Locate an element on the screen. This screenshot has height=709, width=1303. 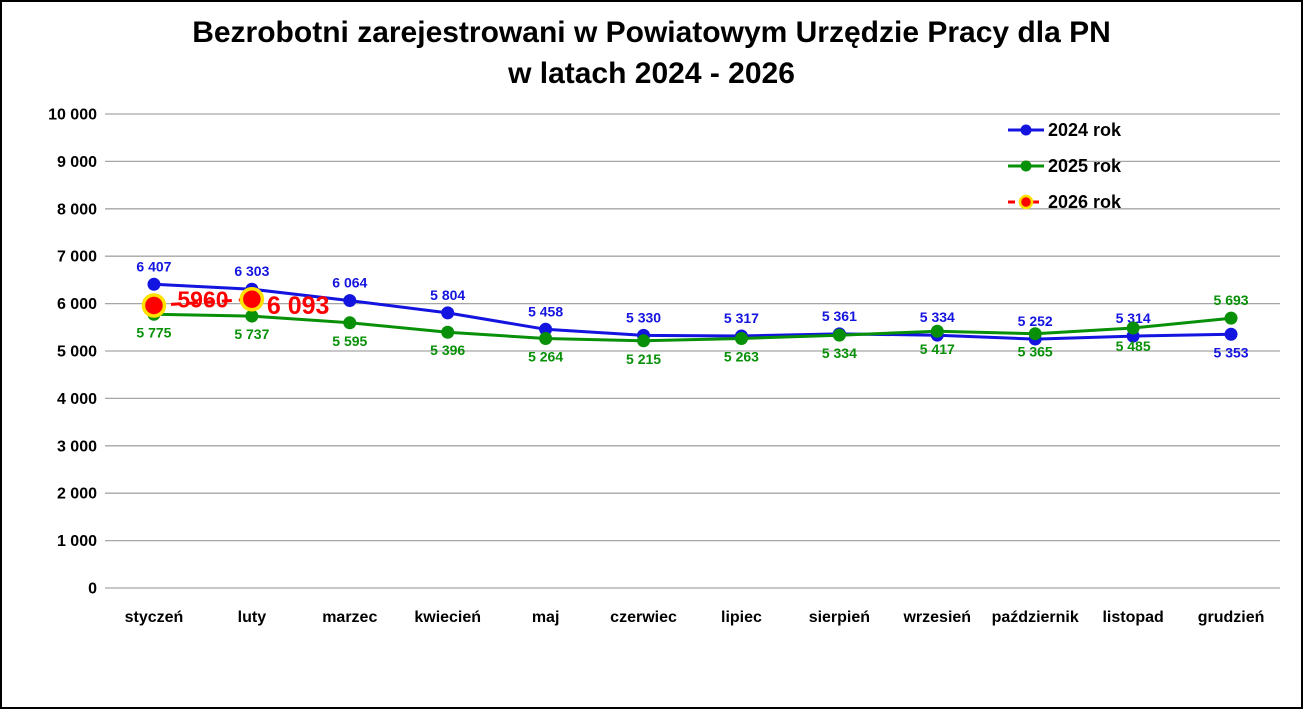
legend-label: 2024 rok is located at coordinates (1085, 130).